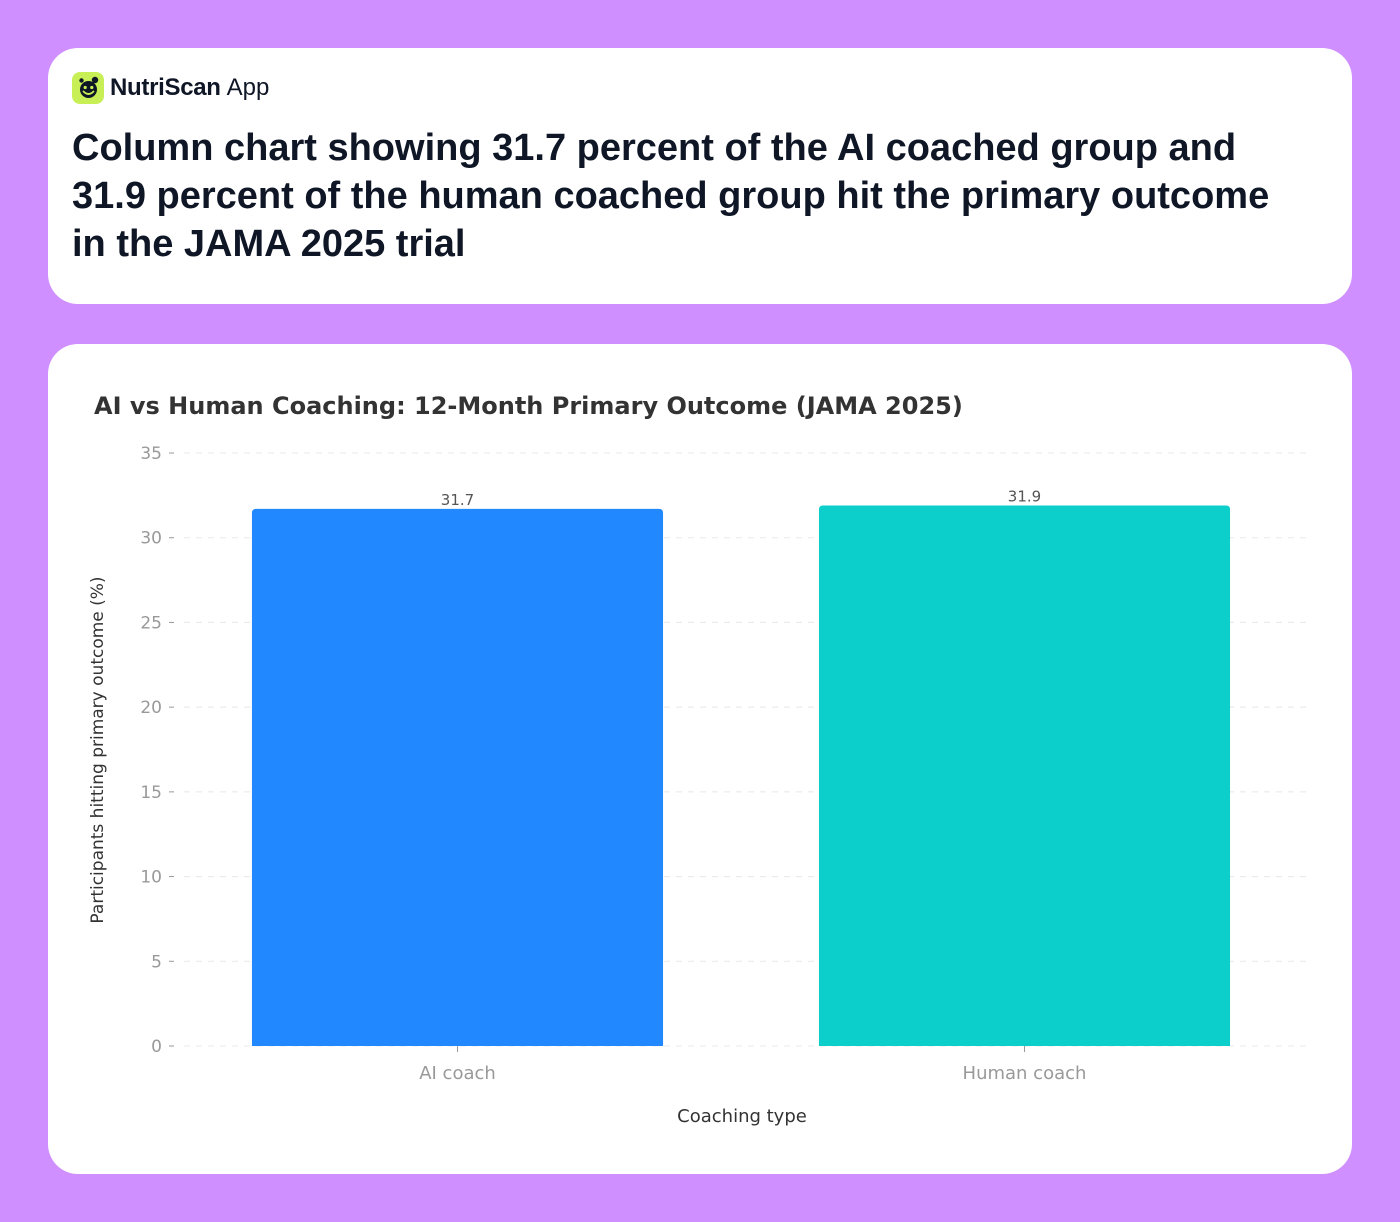 The width and height of the screenshot is (1400, 1222). I want to click on bar-value-label: 31.9, so click(1024, 497).